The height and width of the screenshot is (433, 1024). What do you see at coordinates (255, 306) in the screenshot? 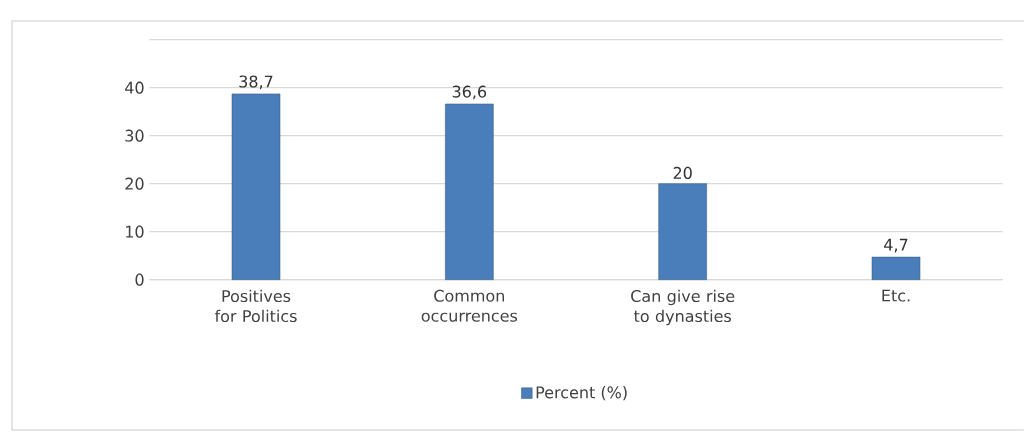
I see `x-tick-label: Positives for Politics` at bounding box center [255, 306].